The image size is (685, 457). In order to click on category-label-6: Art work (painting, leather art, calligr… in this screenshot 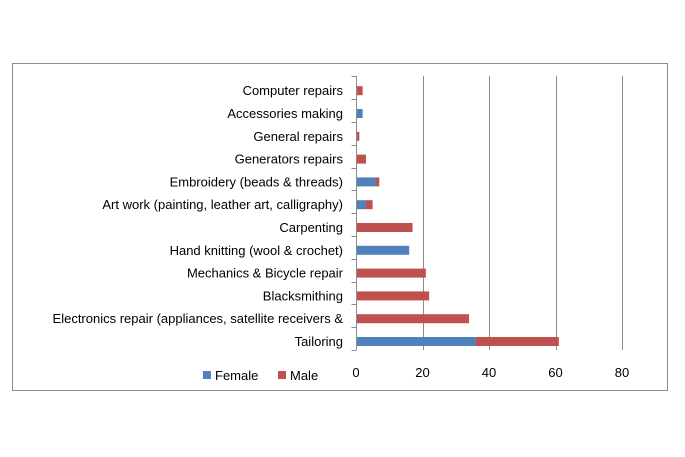, I will do `click(222, 204)`.